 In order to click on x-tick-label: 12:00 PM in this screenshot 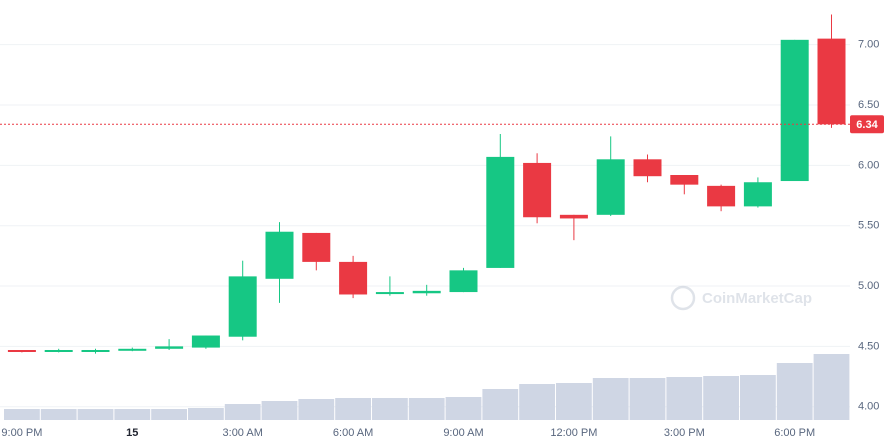, I will do `click(573, 433)`.